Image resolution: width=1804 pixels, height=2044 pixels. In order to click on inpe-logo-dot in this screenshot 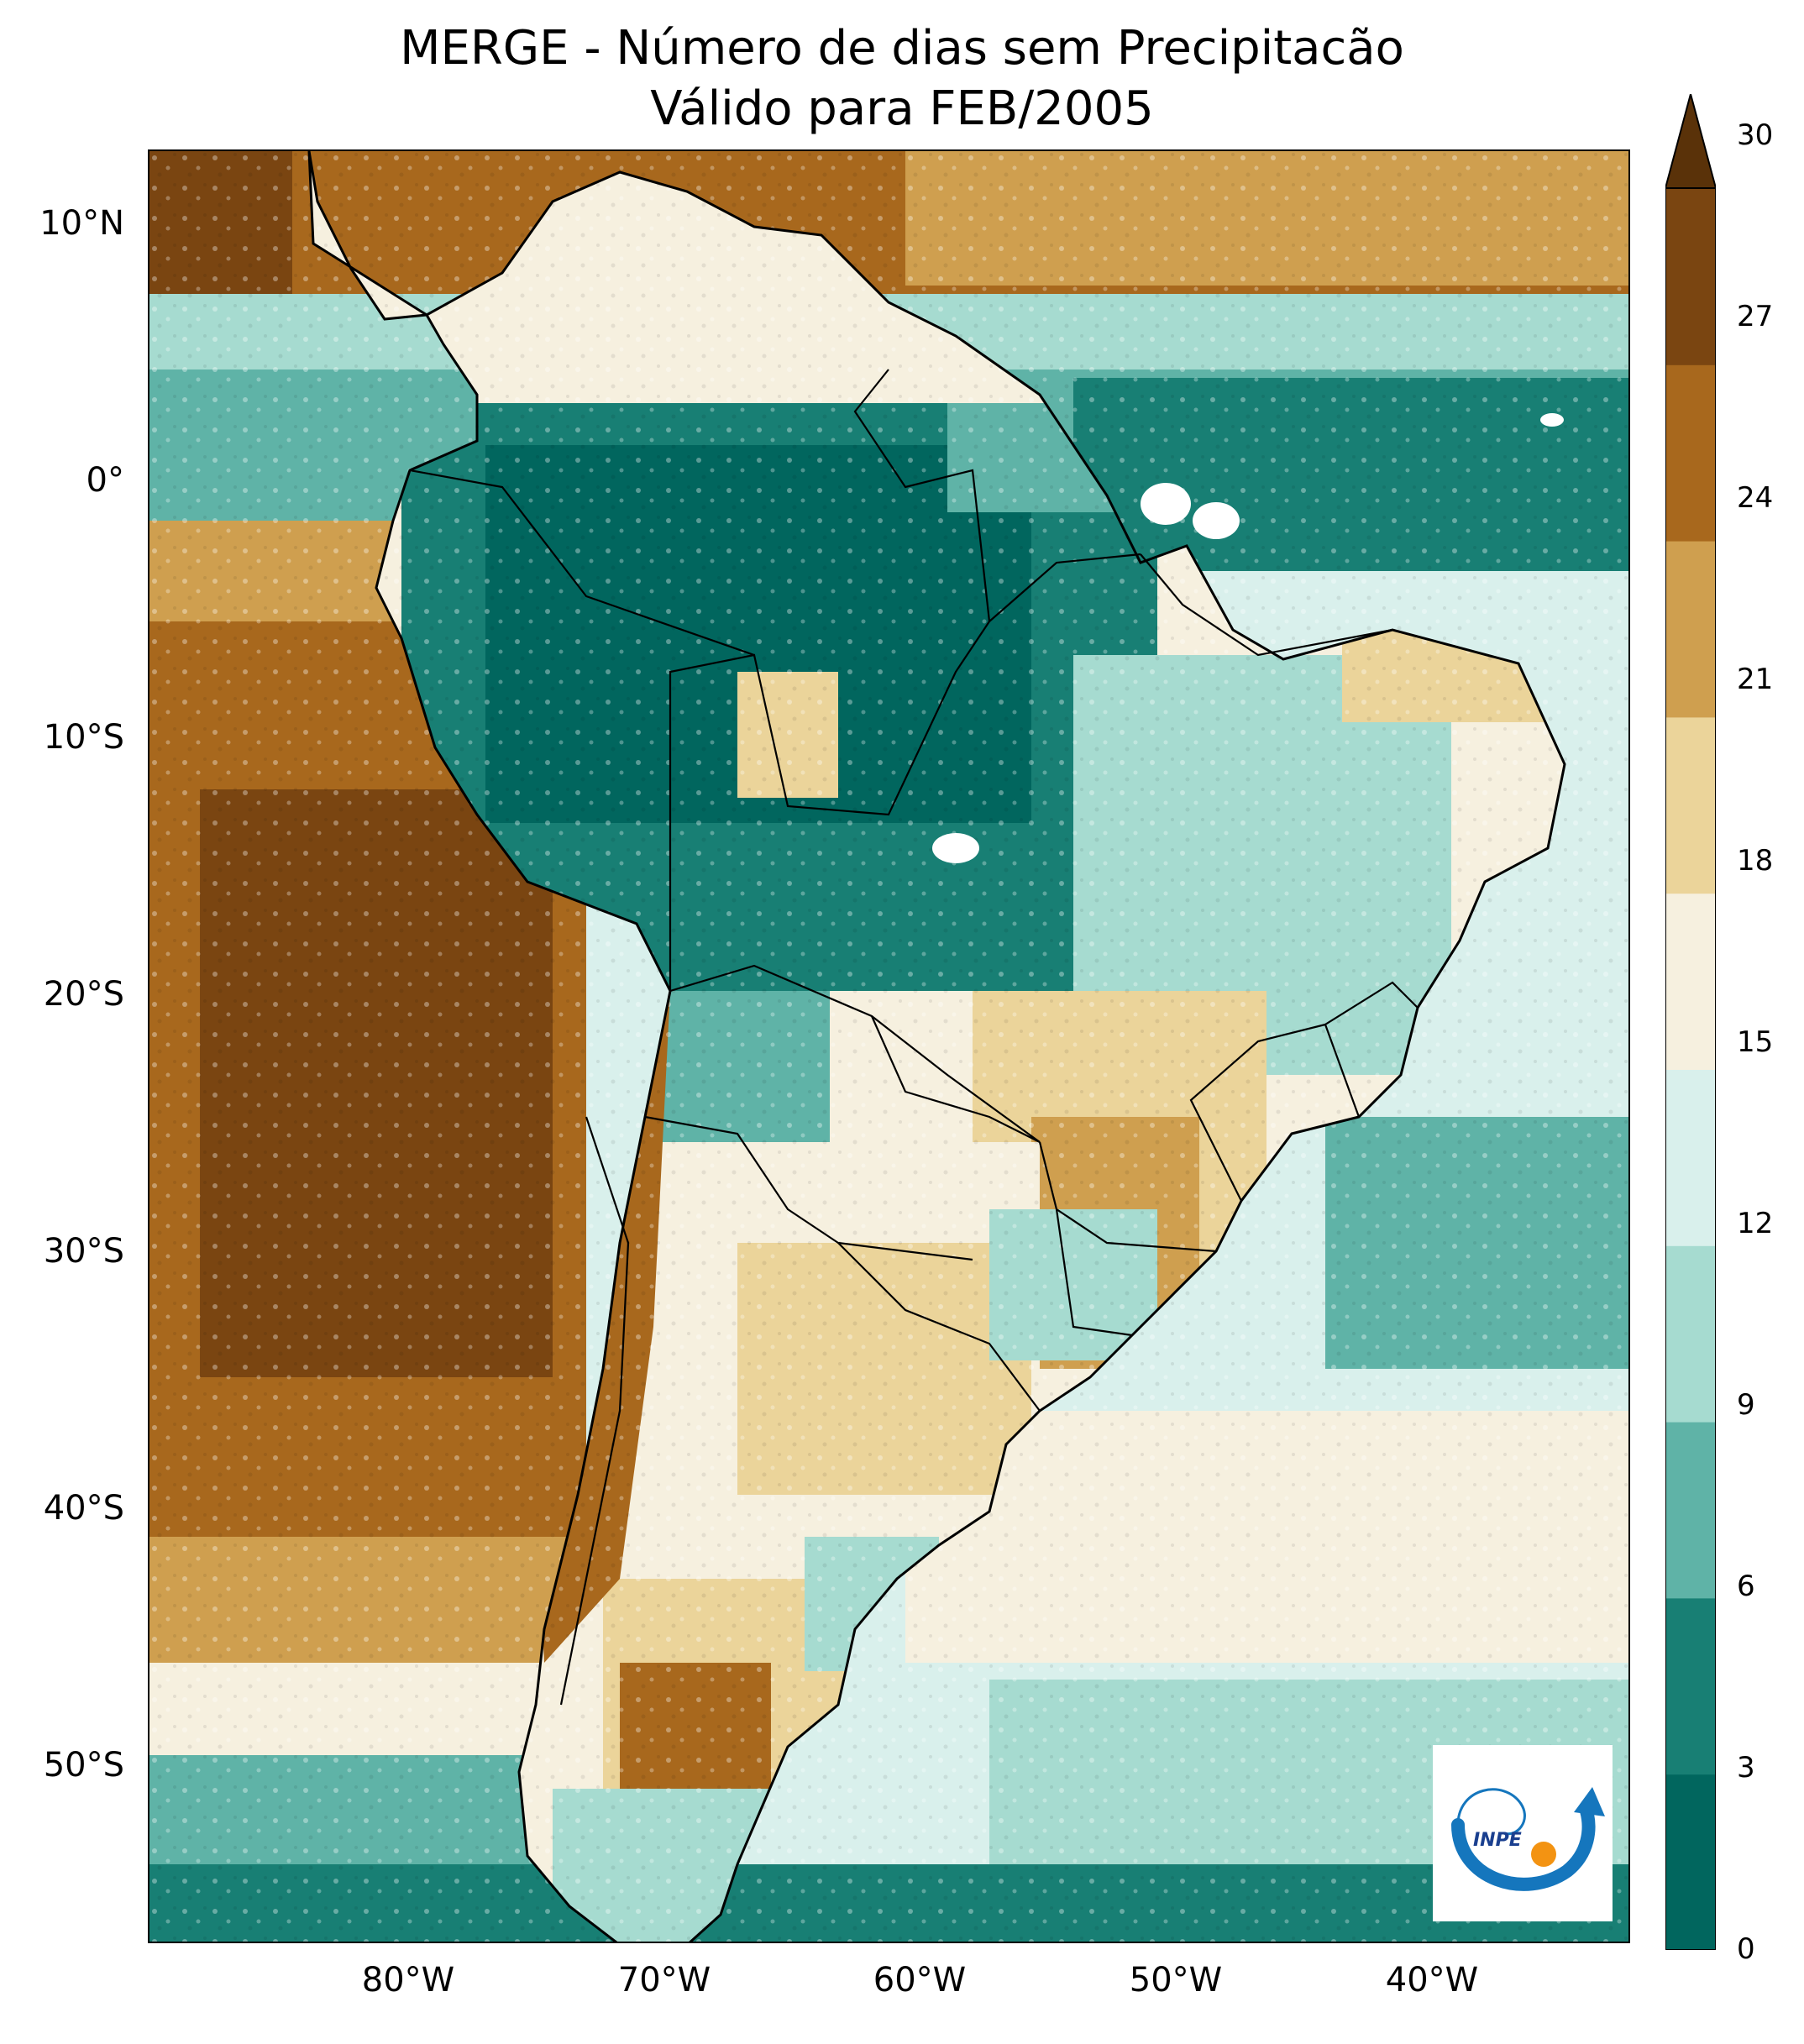, I will do `click(1543, 1854)`.